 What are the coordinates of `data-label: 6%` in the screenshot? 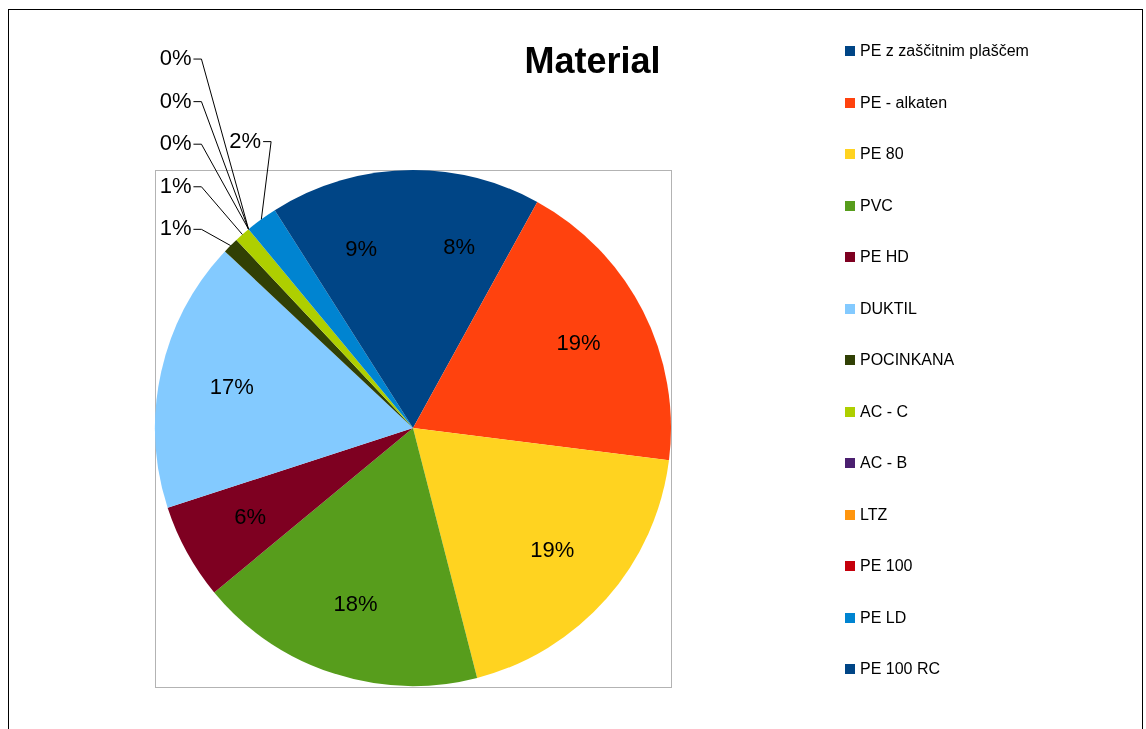 It's located at (250, 516).